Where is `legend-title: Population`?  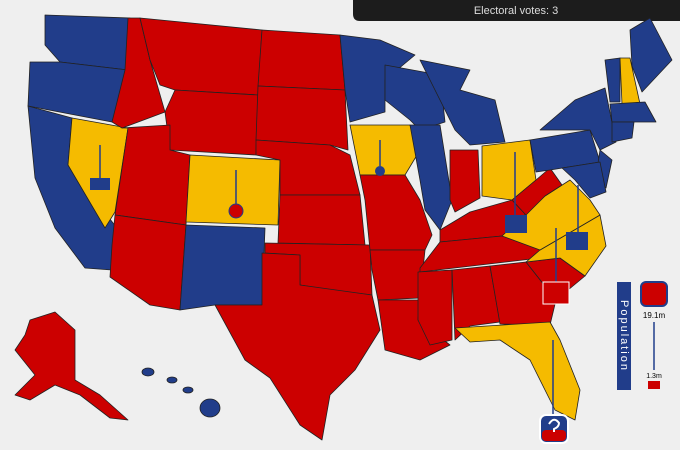
legend-title: Population is located at coordinates (624, 336).